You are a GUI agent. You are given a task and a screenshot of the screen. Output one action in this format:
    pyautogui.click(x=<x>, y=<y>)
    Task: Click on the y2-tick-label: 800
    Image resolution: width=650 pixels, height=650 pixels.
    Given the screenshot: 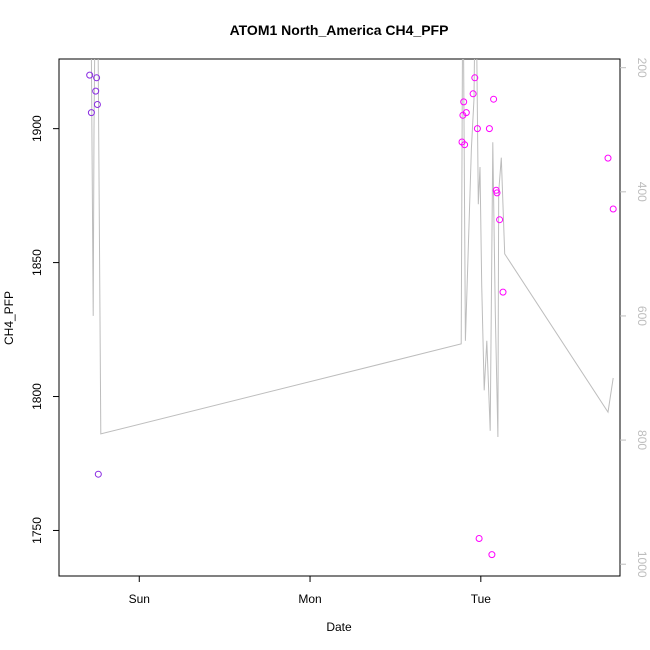 What is the action you would take?
    pyautogui.click(x=642, y=440)
    